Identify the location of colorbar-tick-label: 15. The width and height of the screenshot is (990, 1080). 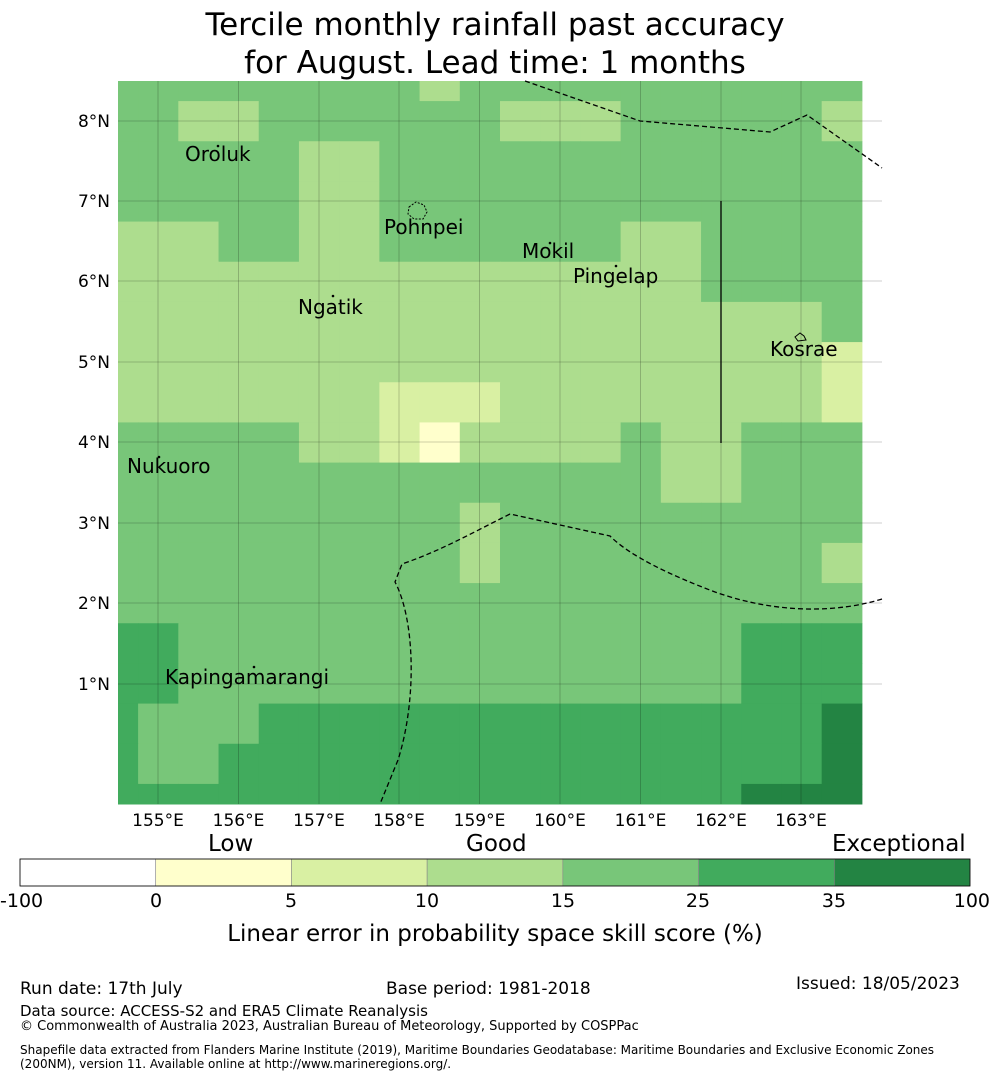
(563, 901).